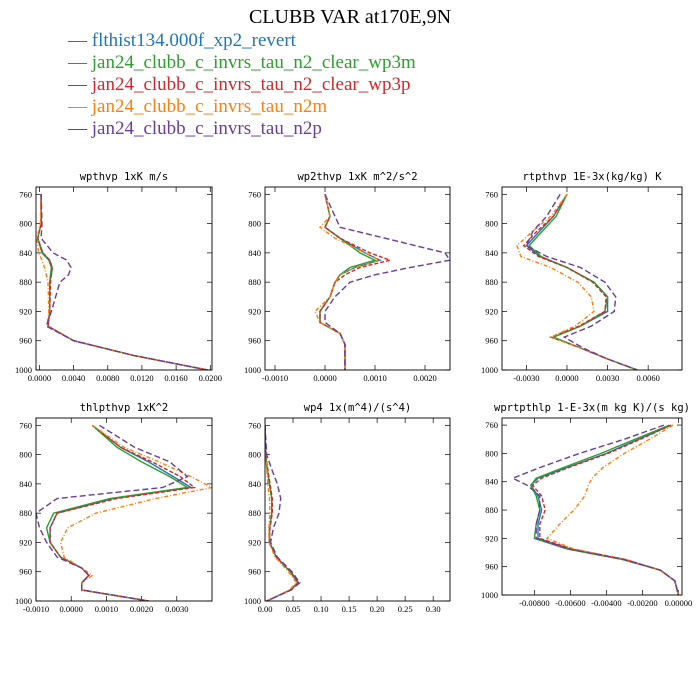 The height and width of the screenshot is (700, 700). I want to click on x-tick-label: 0.0020, so click(141, 609).